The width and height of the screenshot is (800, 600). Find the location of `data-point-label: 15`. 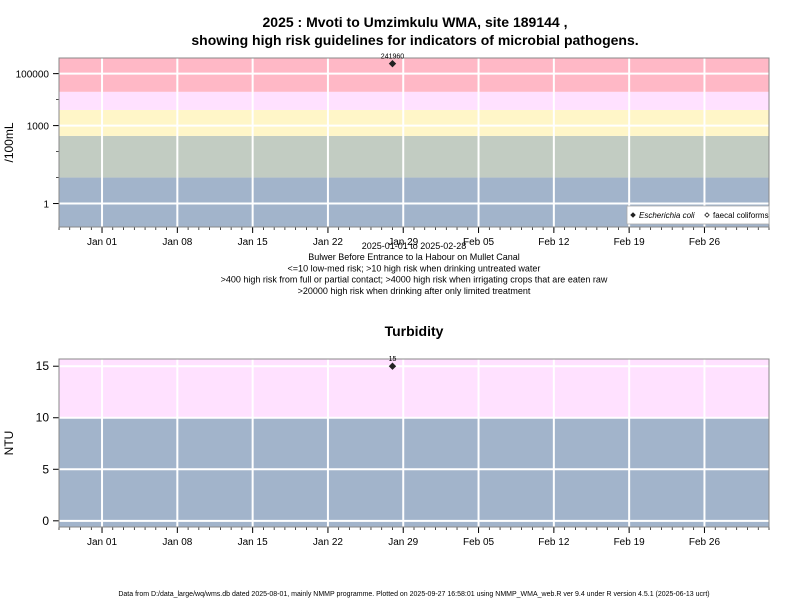

data-point-label: 15 is located at coordinates (393, 359).